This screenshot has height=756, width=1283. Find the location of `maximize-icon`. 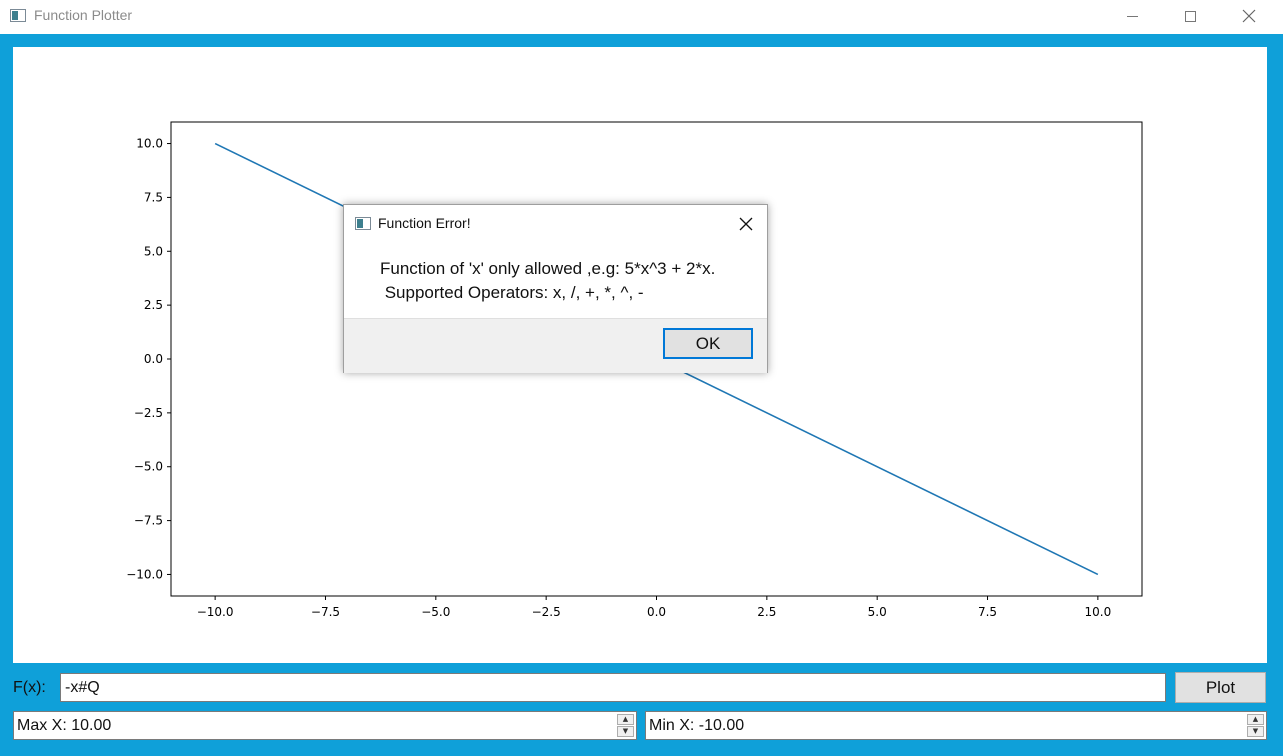

maximize-icon is located at coordinates (1190, 16).